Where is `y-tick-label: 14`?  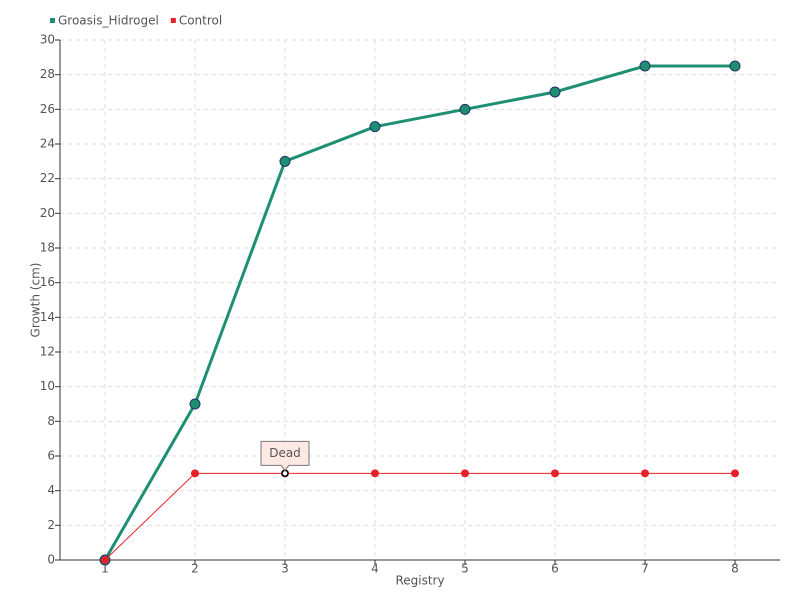
y-tick-label: 14 is located at coordinates (47, 317).